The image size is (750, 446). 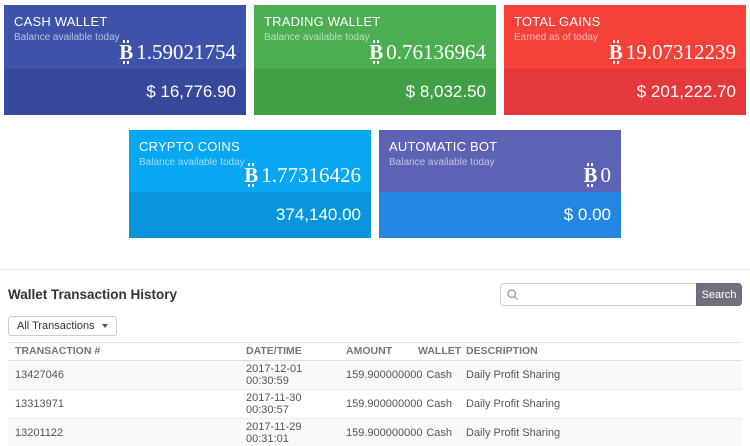 What do you see at coordinates (587, 214) in the screenshot?
I see `fiat-value: $ 0.00` at bounding box center [587, 214].